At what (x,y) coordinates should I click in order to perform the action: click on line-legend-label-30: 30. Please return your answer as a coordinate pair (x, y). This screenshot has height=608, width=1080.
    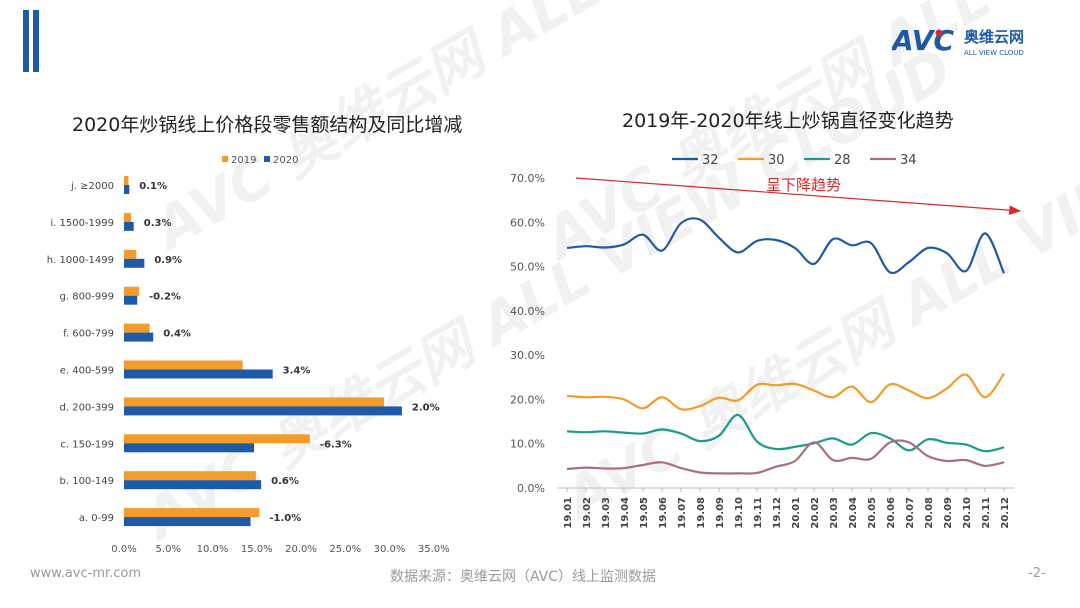
    Looking at the image, I should click on (776, 160).